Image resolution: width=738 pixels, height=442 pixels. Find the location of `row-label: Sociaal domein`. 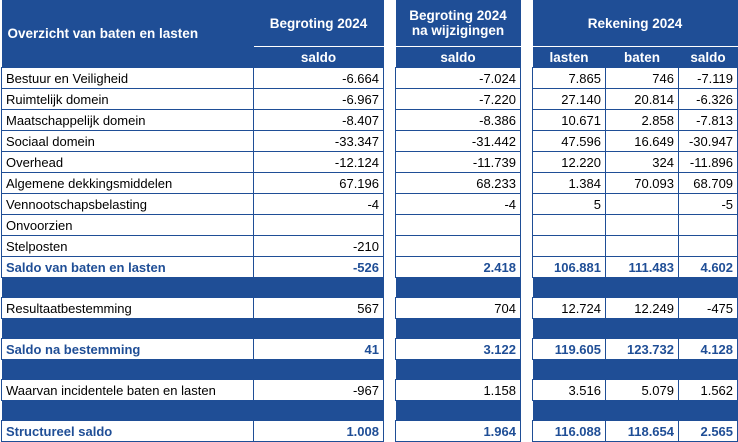

row-label: Sociaal domein is located at coordinates (127, 141).